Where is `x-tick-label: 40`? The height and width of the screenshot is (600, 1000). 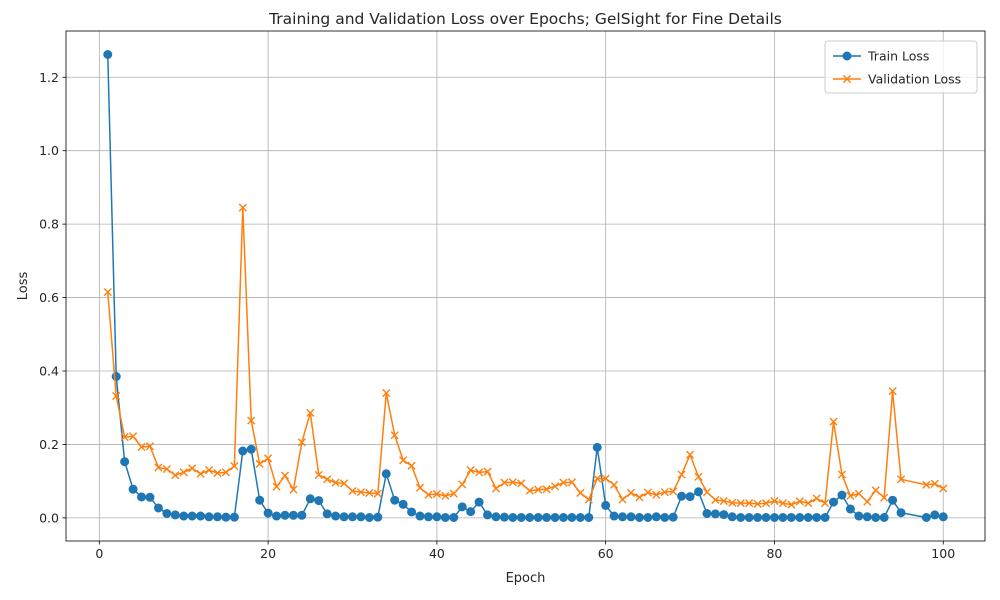 x-tick-label: 40 is located at coordinates (437, 553).